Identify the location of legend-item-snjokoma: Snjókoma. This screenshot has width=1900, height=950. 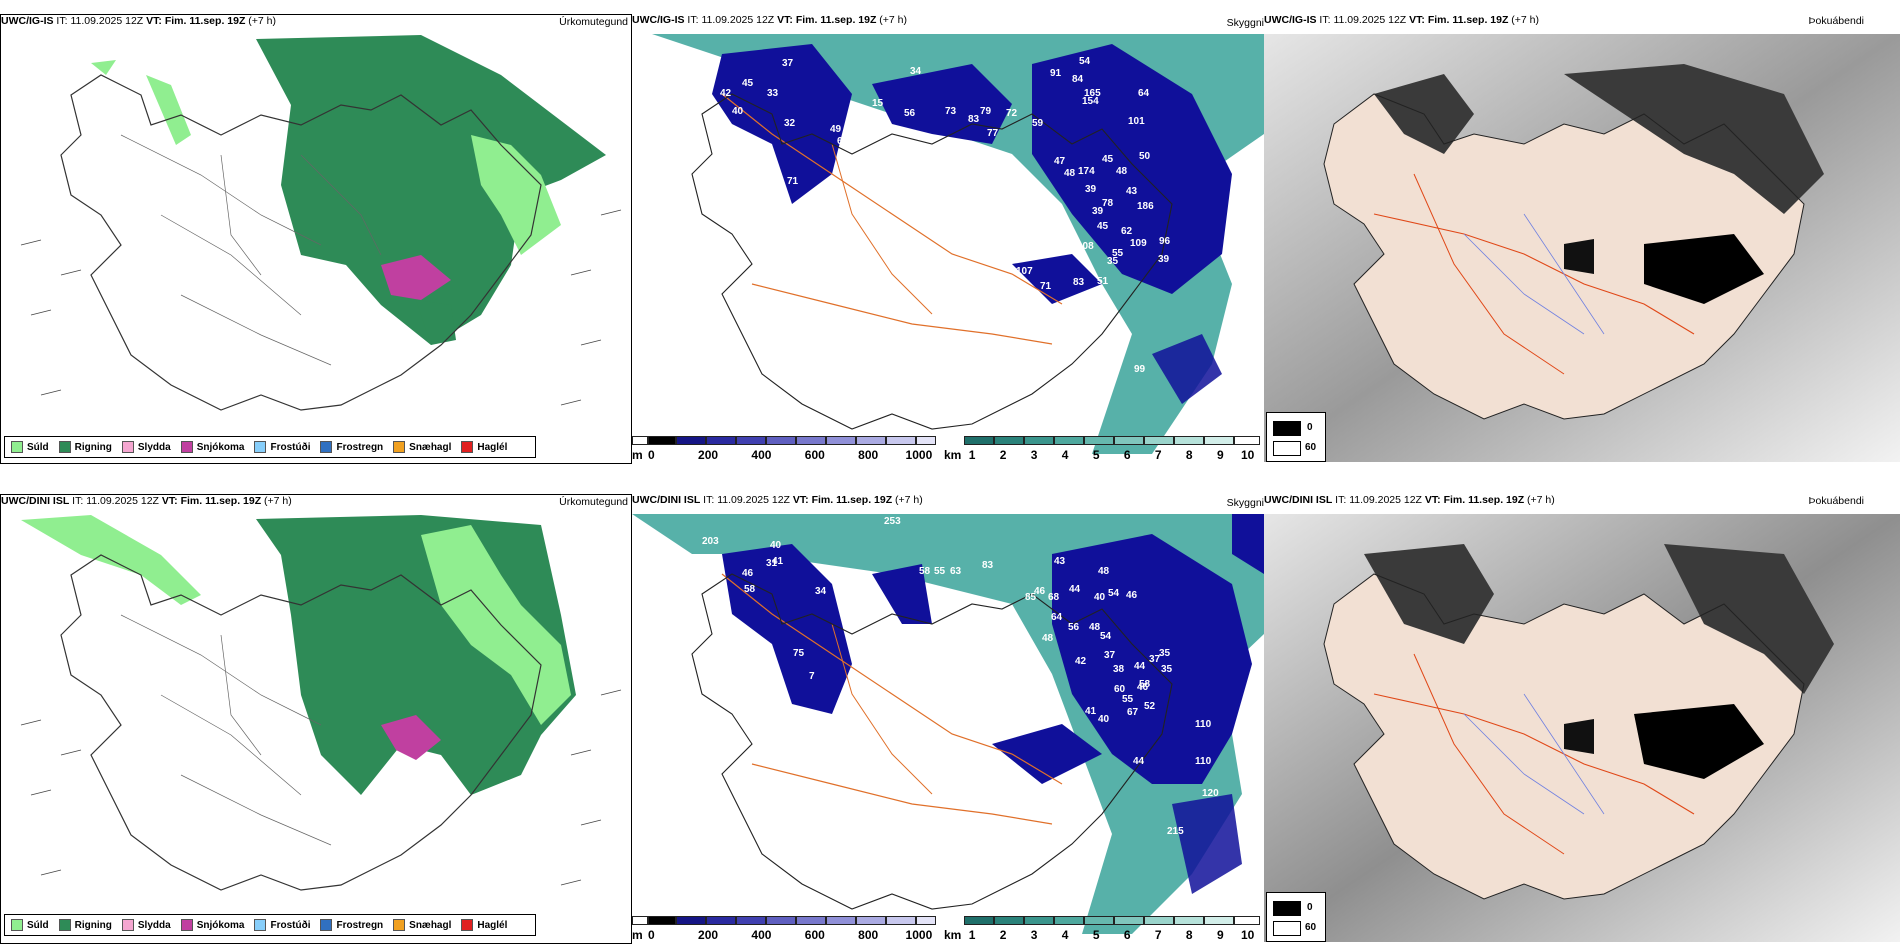
(212, 925).